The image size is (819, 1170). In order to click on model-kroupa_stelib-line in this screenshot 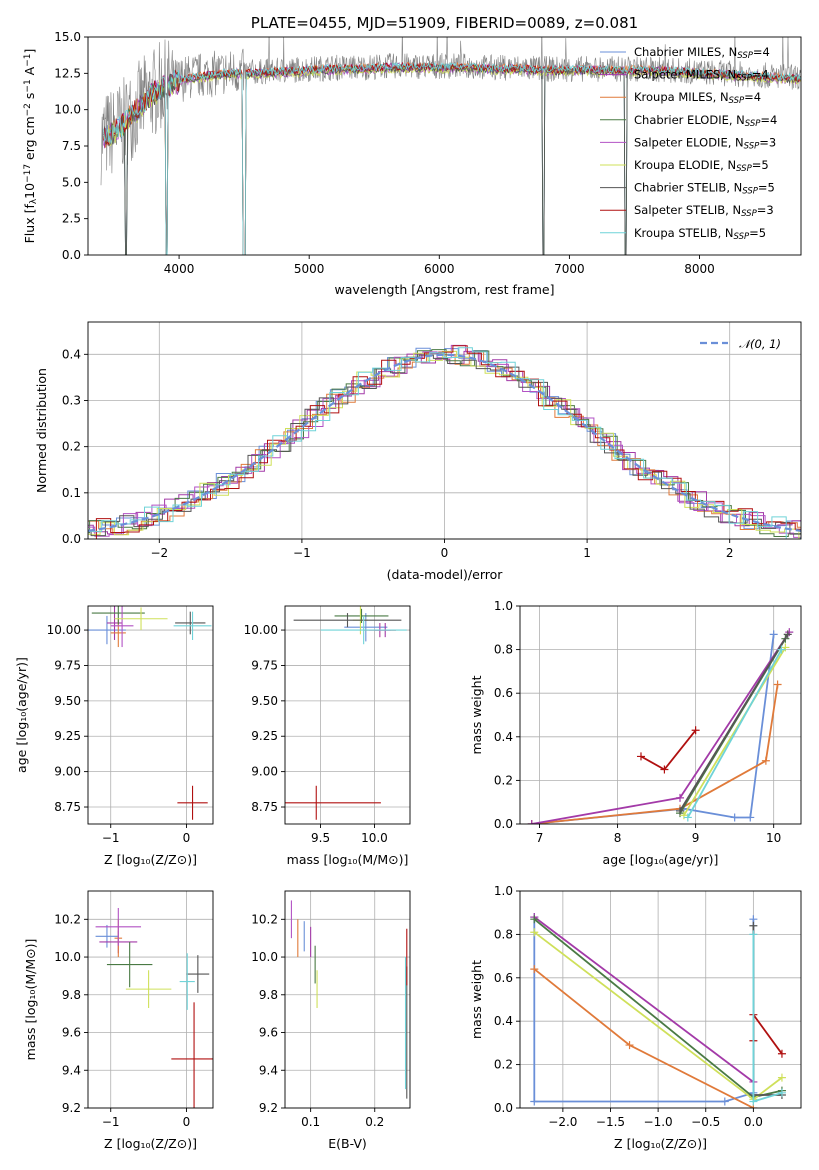, I will do `click(452, 158)`.